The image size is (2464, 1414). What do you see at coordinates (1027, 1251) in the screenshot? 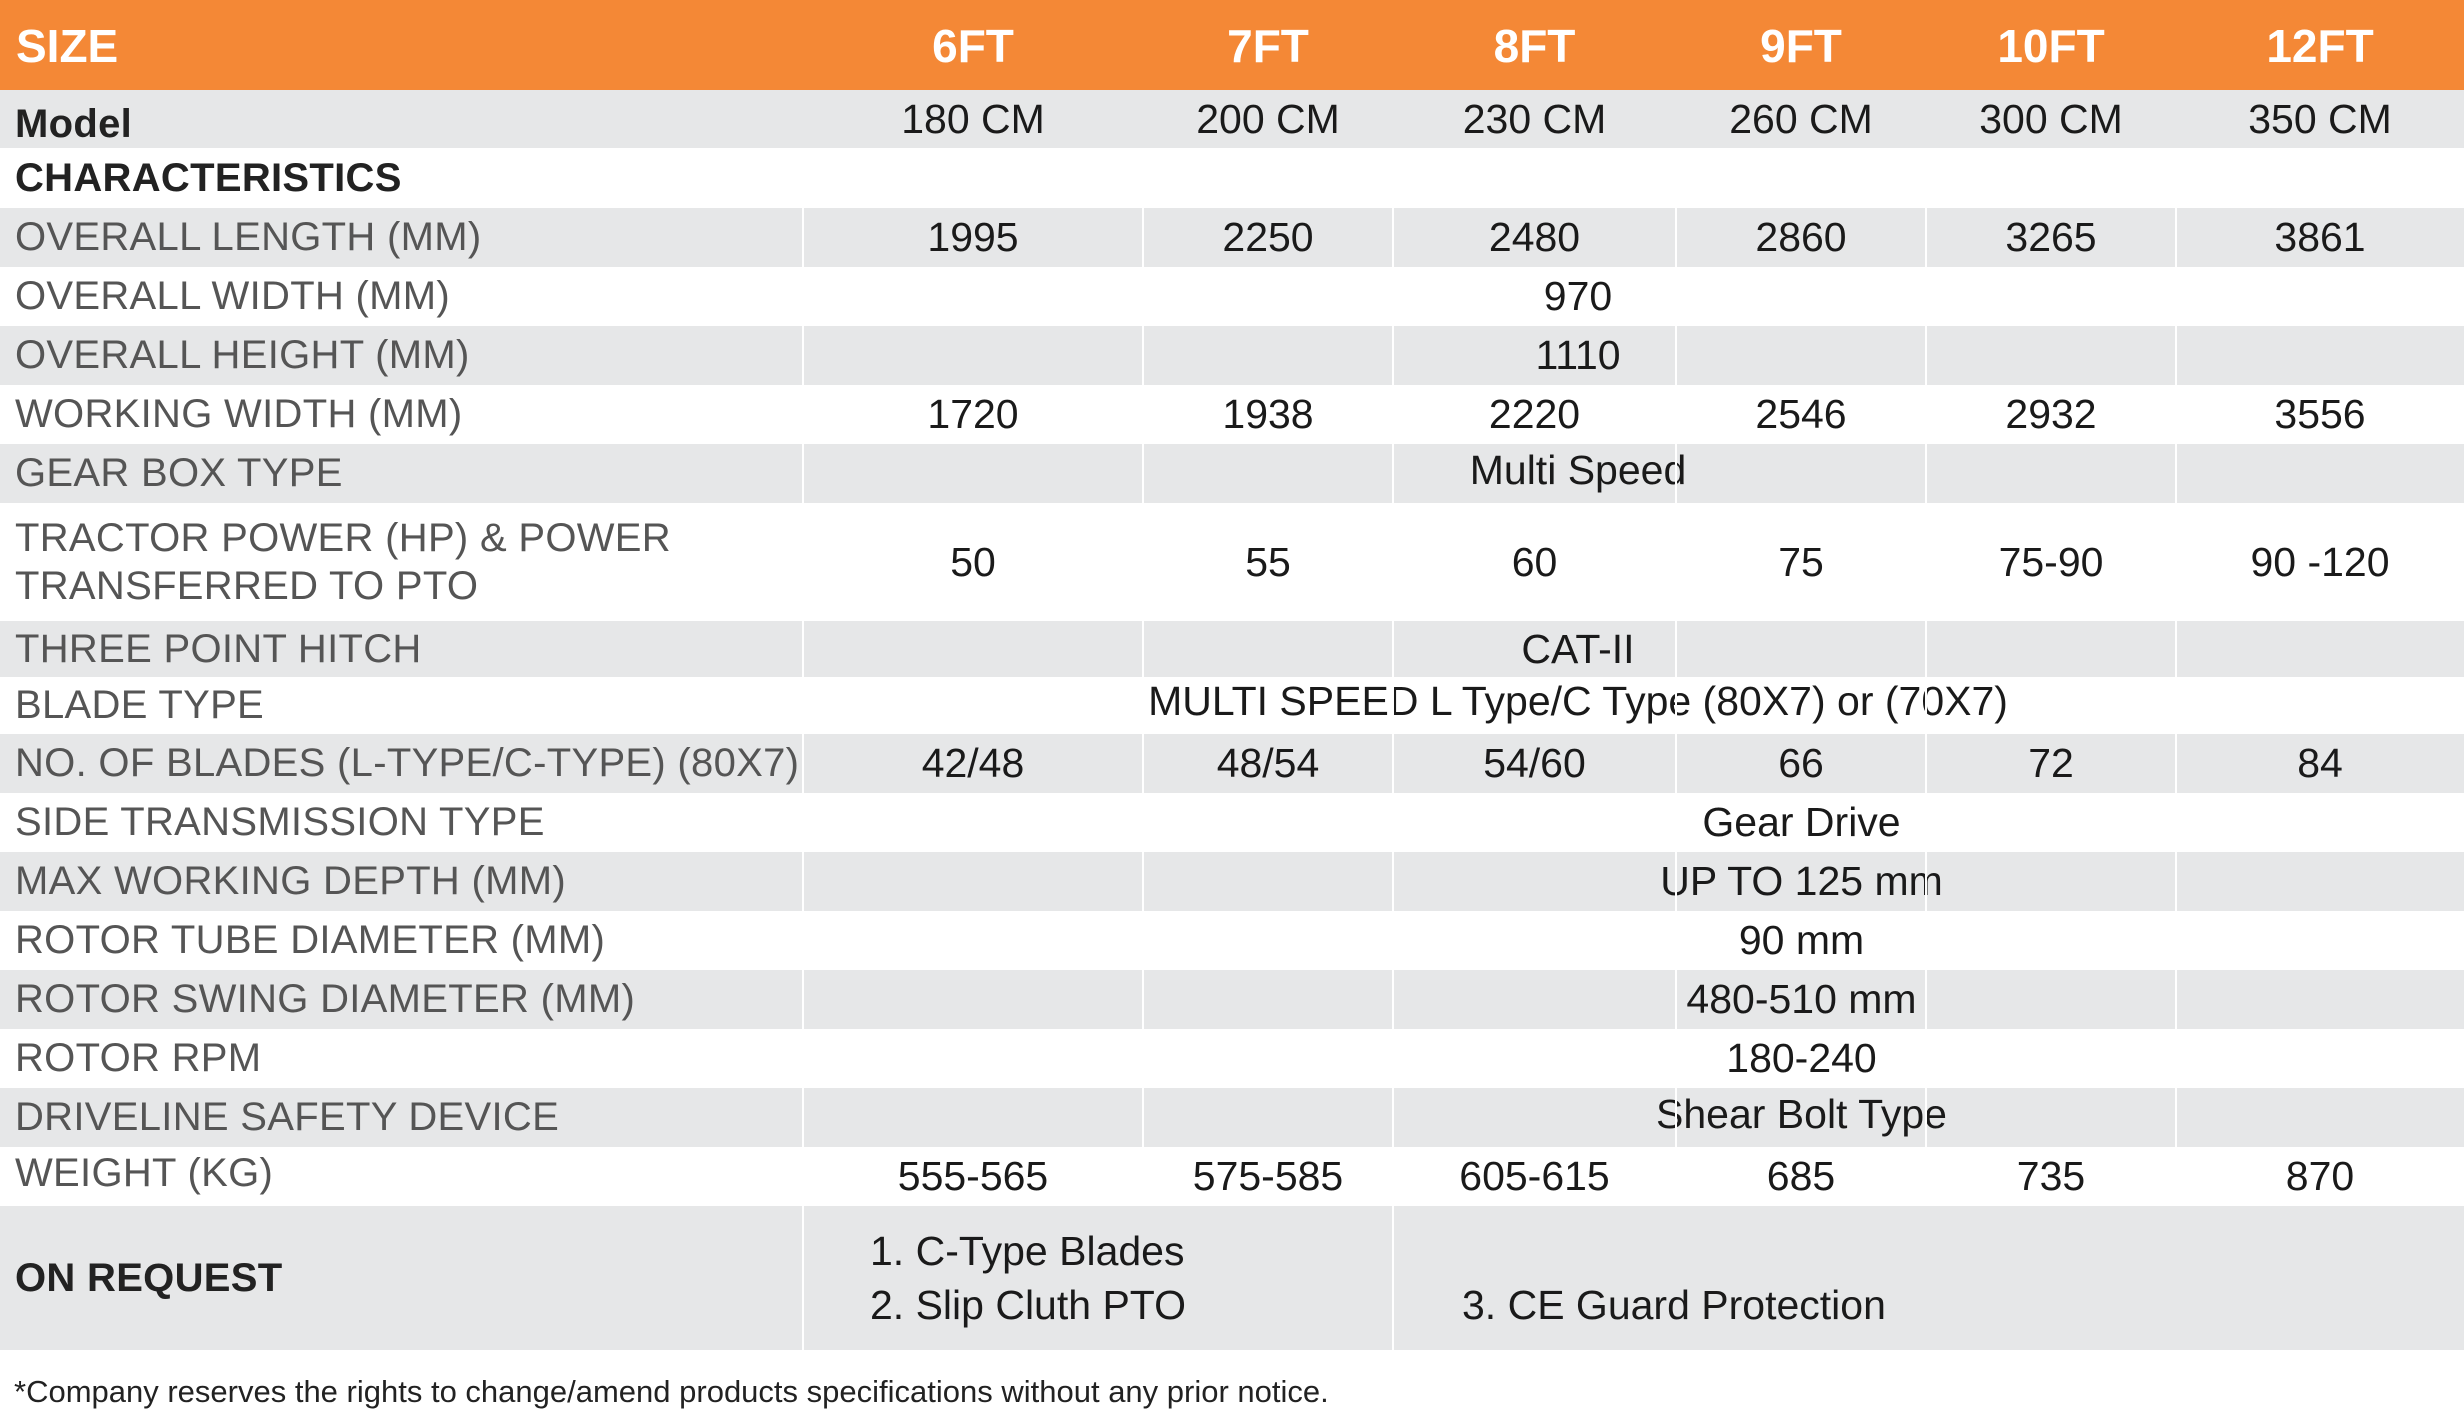
I see `on-request-item: 1. C-Type Blades` at bounding box center [1027, 1251].